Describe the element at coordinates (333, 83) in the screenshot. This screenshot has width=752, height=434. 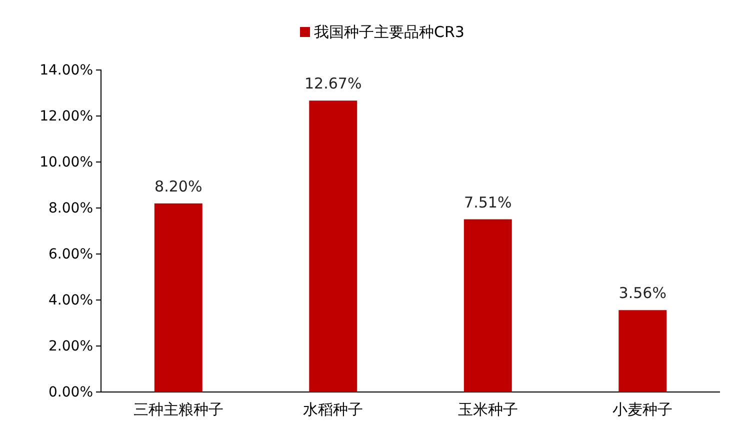
I see `data-label: 12.67%` at that location.